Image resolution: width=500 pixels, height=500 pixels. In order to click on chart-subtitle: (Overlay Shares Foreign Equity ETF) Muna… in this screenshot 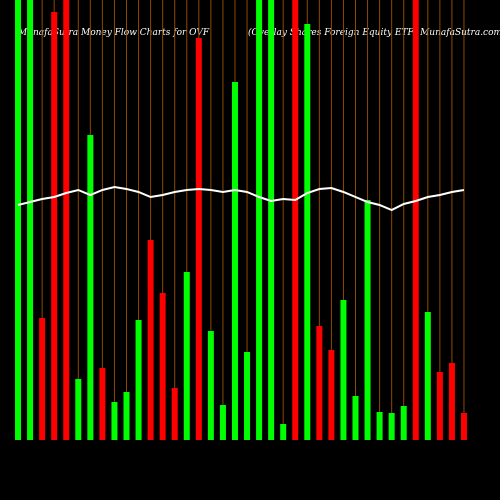, I will do `click(374, 32)`.